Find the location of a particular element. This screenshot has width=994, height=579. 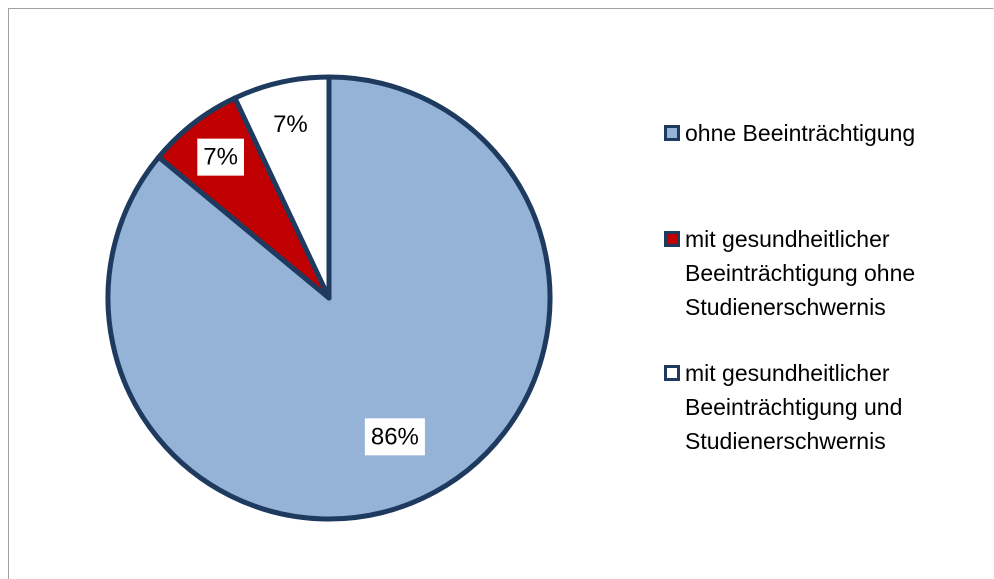

legend-label: ohne Beeinträchtigung is located at coordinates (800, 133).